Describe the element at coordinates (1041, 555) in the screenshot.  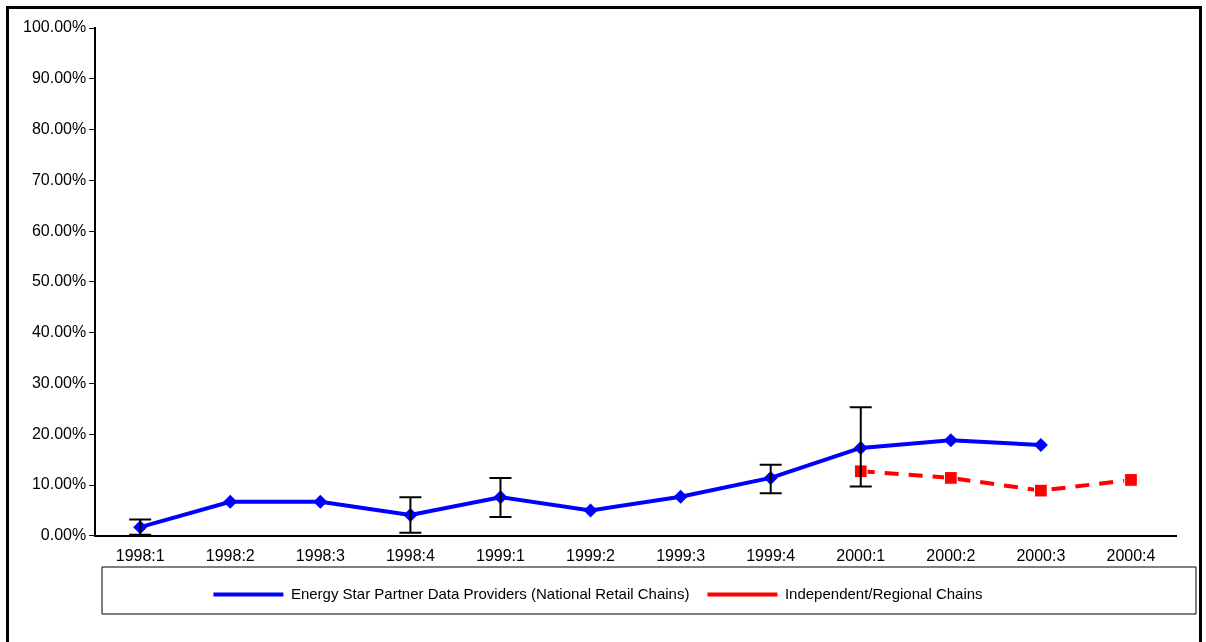
I see `x-tick-label: 2000:3` at that location.